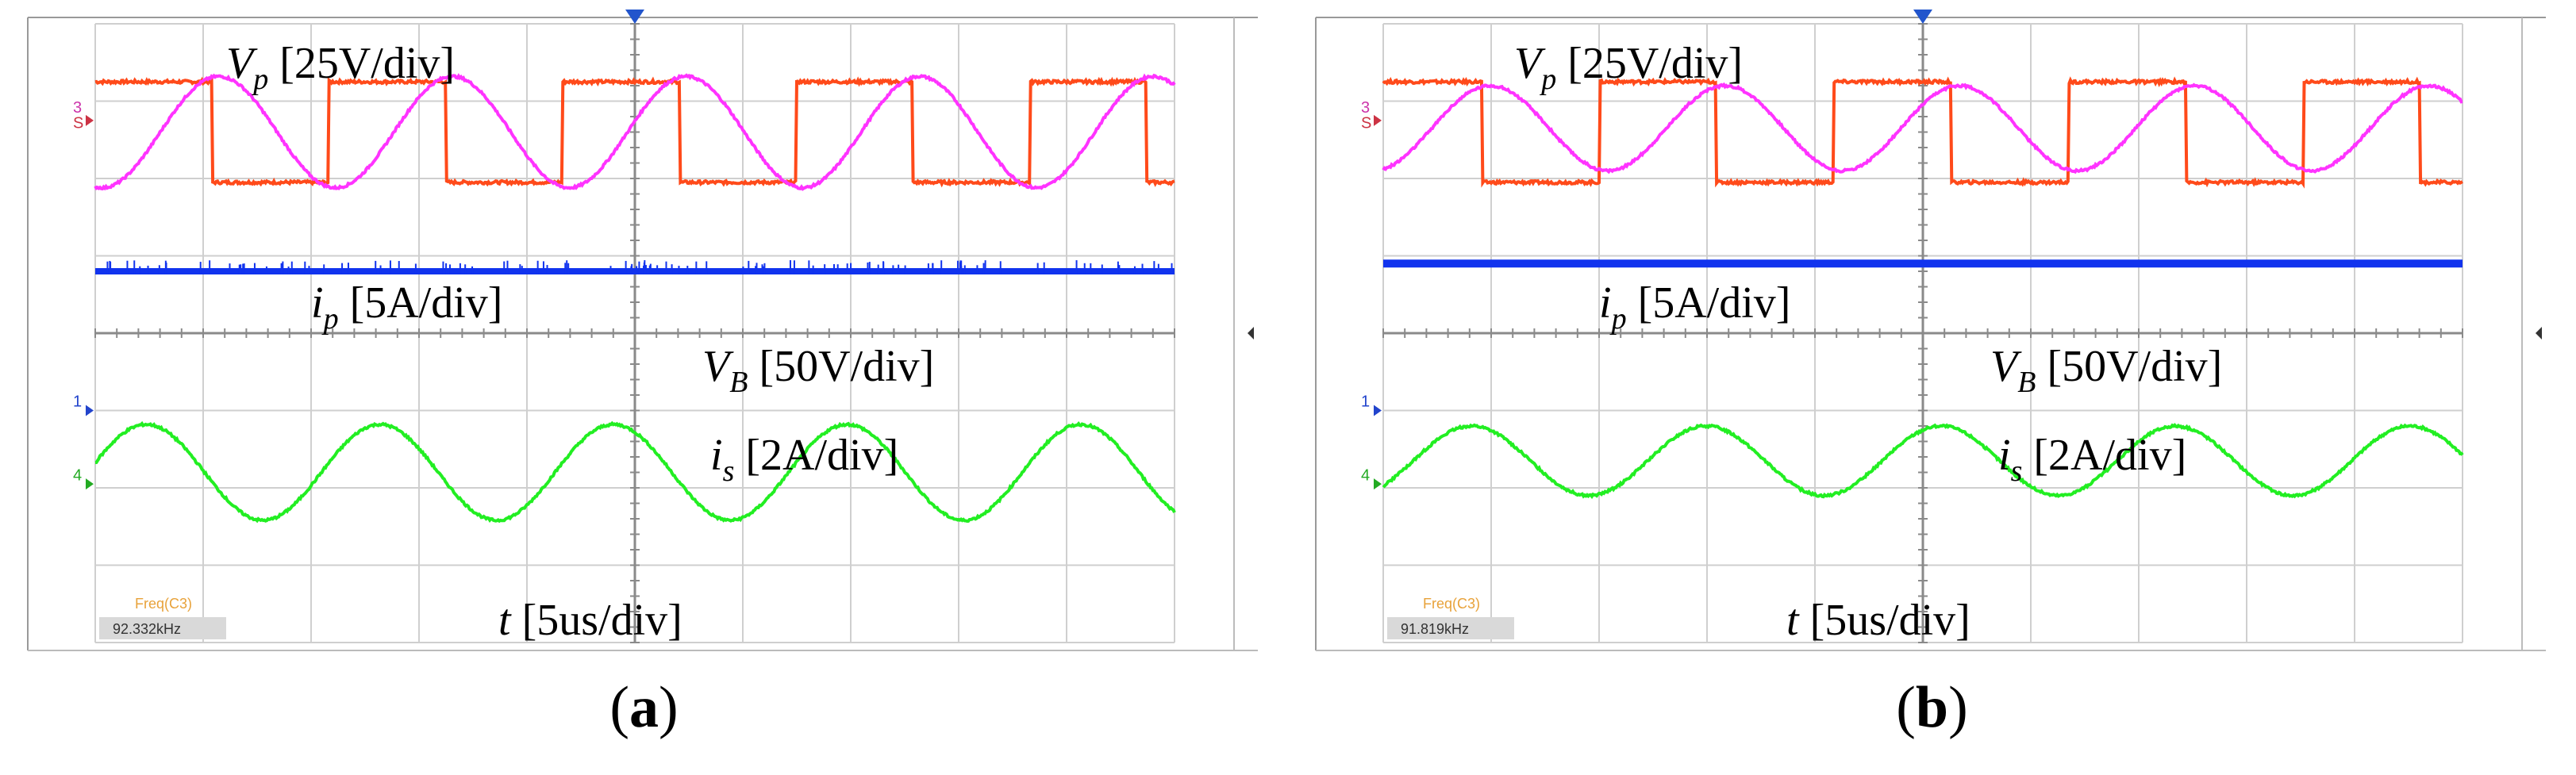 The width and height of the screenshot is (2576, 775). I want to click on measurement-value: 91.819kHz, so click(1435, 629).